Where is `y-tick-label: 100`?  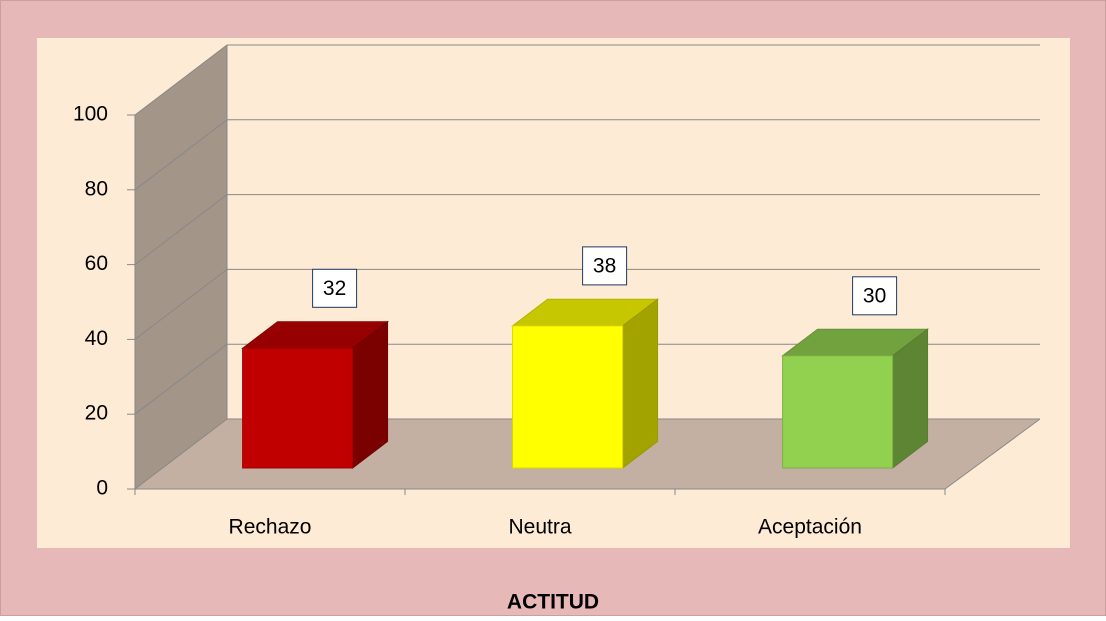
y-tick-label: 100 is located at coordinates (90, 114).